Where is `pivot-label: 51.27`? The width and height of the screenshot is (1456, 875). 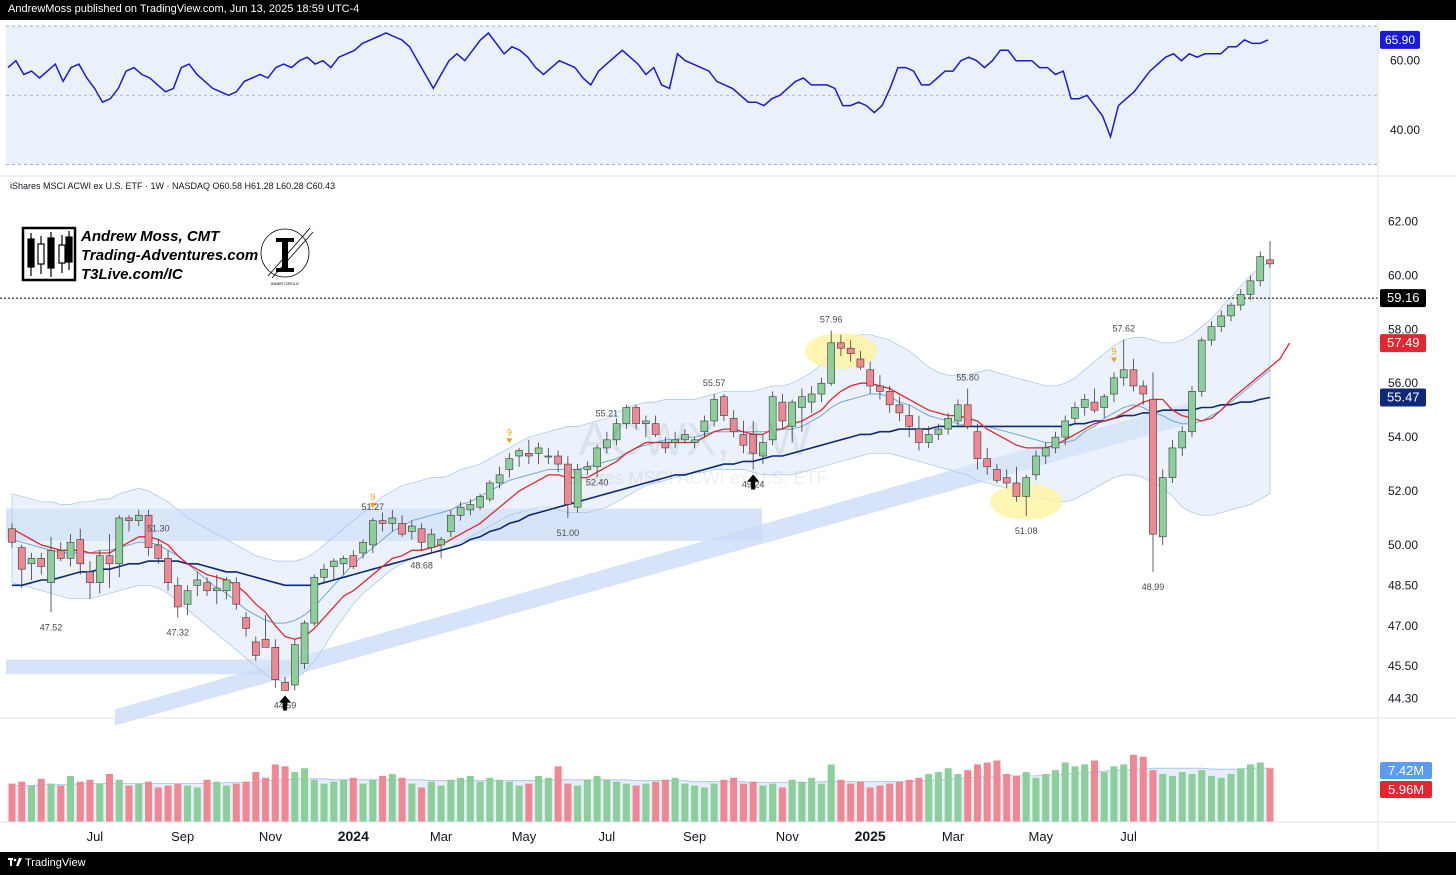
pivot-label: 51.27 is located at coordinates (373, 507).